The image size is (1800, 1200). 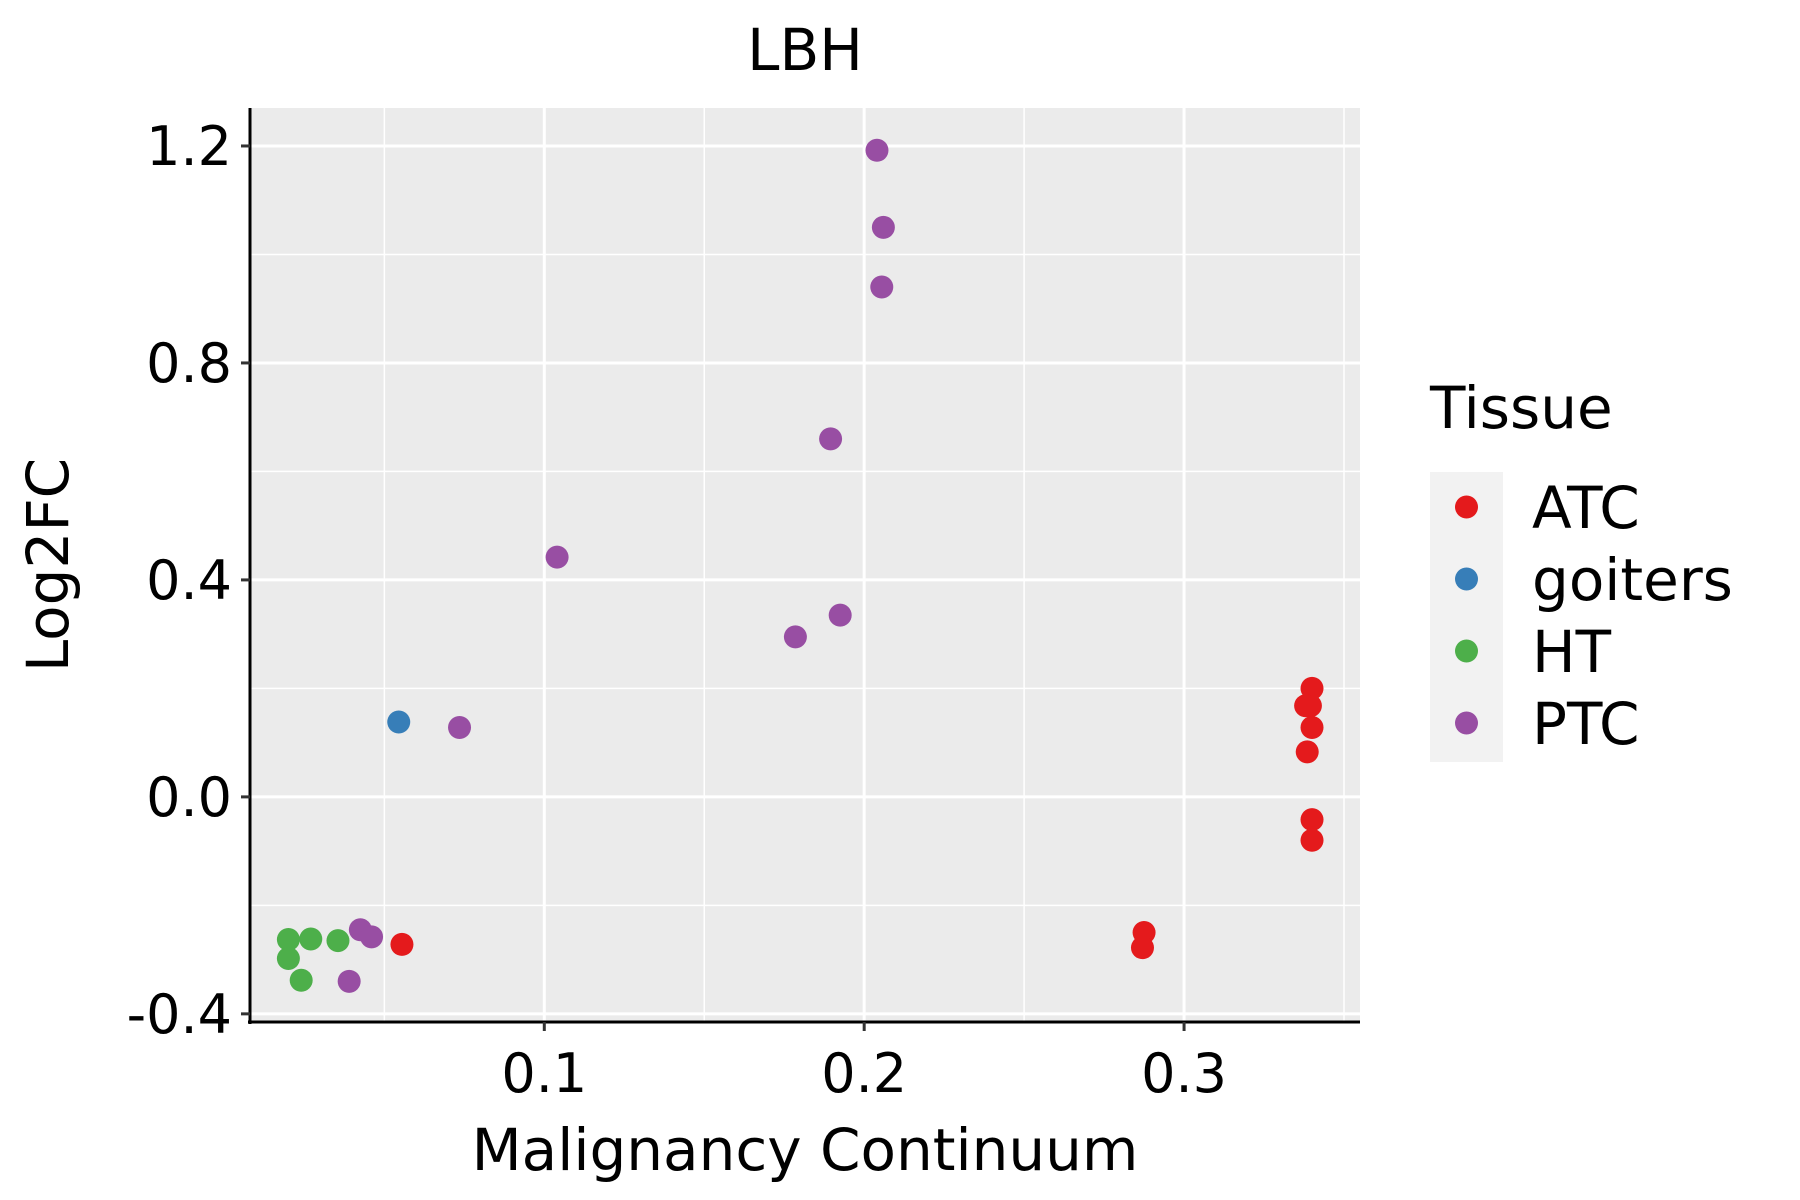 I want to click on x-axis-title: Malignancy Continuum, so click(x=805, y=1150).